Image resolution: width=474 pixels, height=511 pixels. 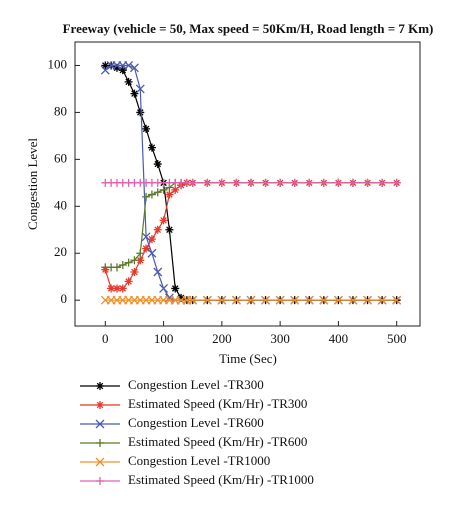 What do you see at coordinates (60, 251) in the screenshot?
I see `y-tick-label: 20` at bounding box center [60, 251].